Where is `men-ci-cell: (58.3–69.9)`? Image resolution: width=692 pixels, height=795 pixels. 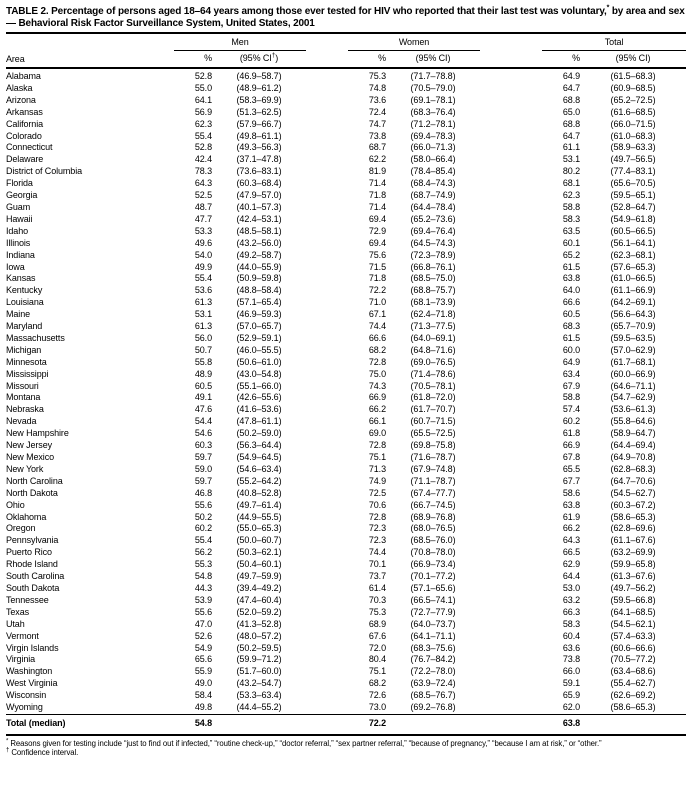 men-ci-cell: (58.3–69.9) is located at coordinates (259, 99).